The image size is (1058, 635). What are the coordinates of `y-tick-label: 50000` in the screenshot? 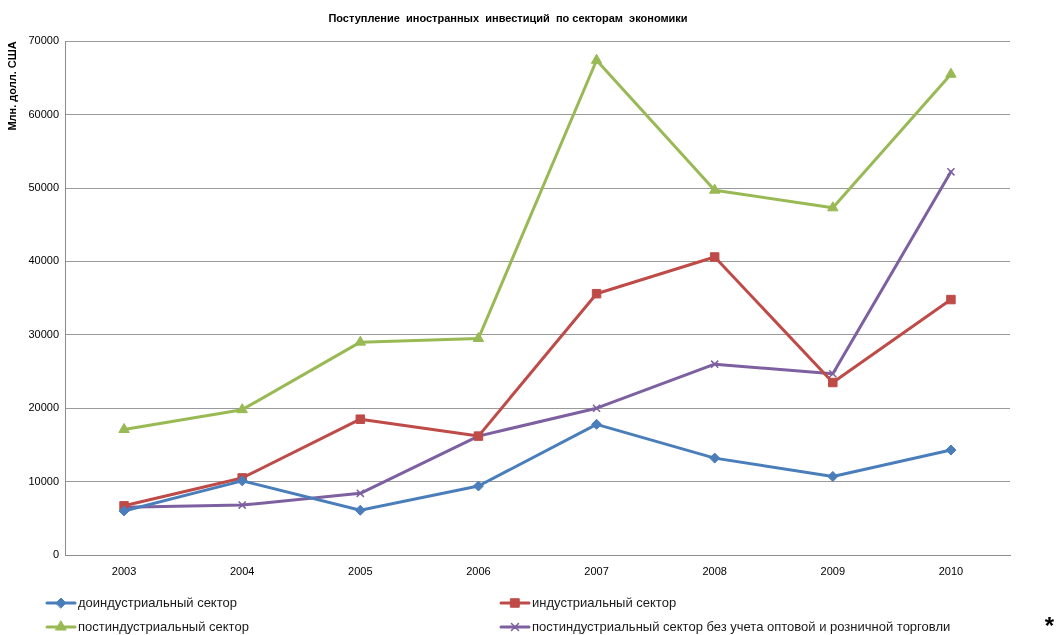 It's located at (43, 187).